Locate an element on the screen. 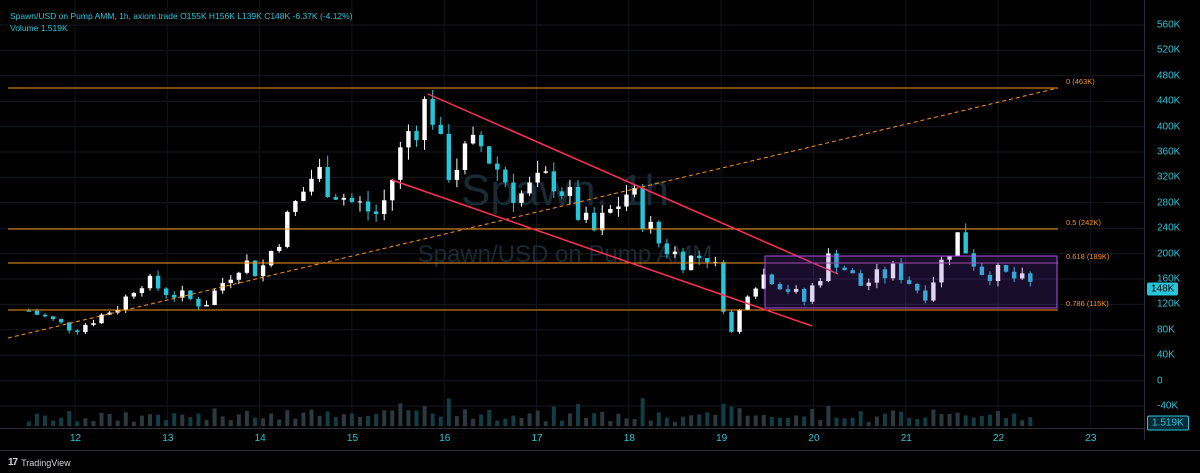  time-tick-label: 18 is located at coordinates (629, 438).